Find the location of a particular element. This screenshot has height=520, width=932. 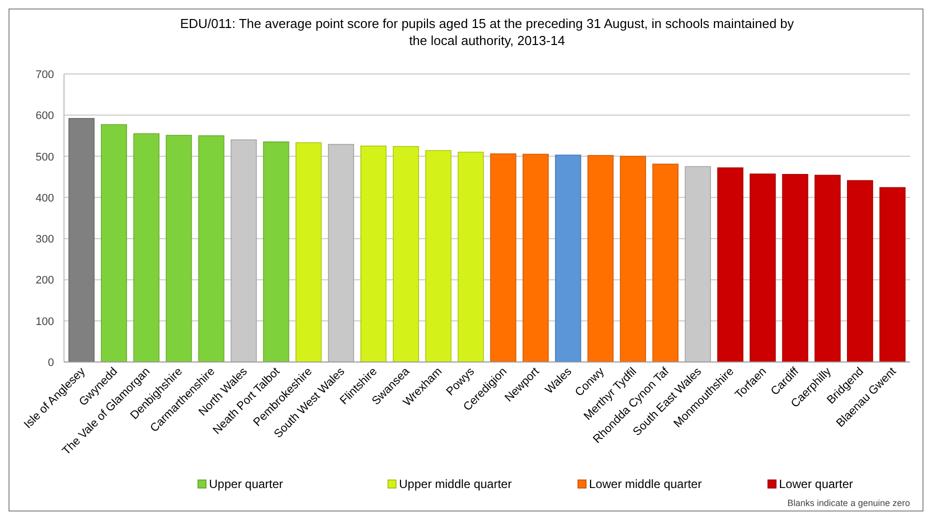

legend-label: Lower middle quarter is located at coordinates (645, 484).